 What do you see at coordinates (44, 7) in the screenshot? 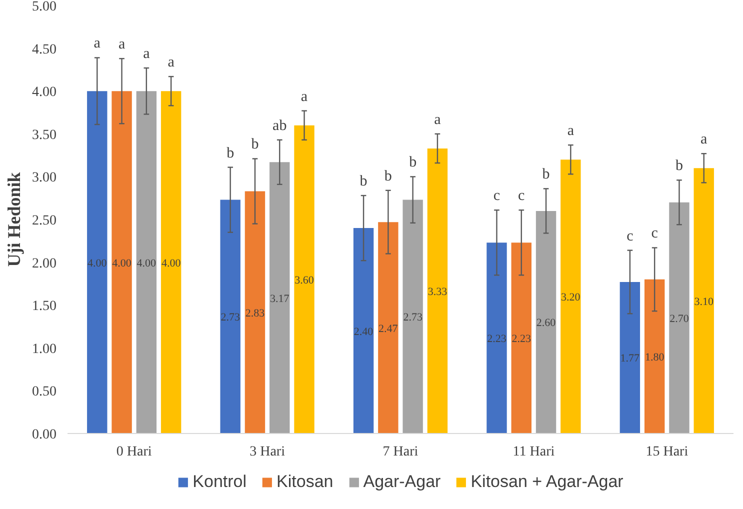
I see `y-tick-label: 5.00` at bounding box center [44, 7].